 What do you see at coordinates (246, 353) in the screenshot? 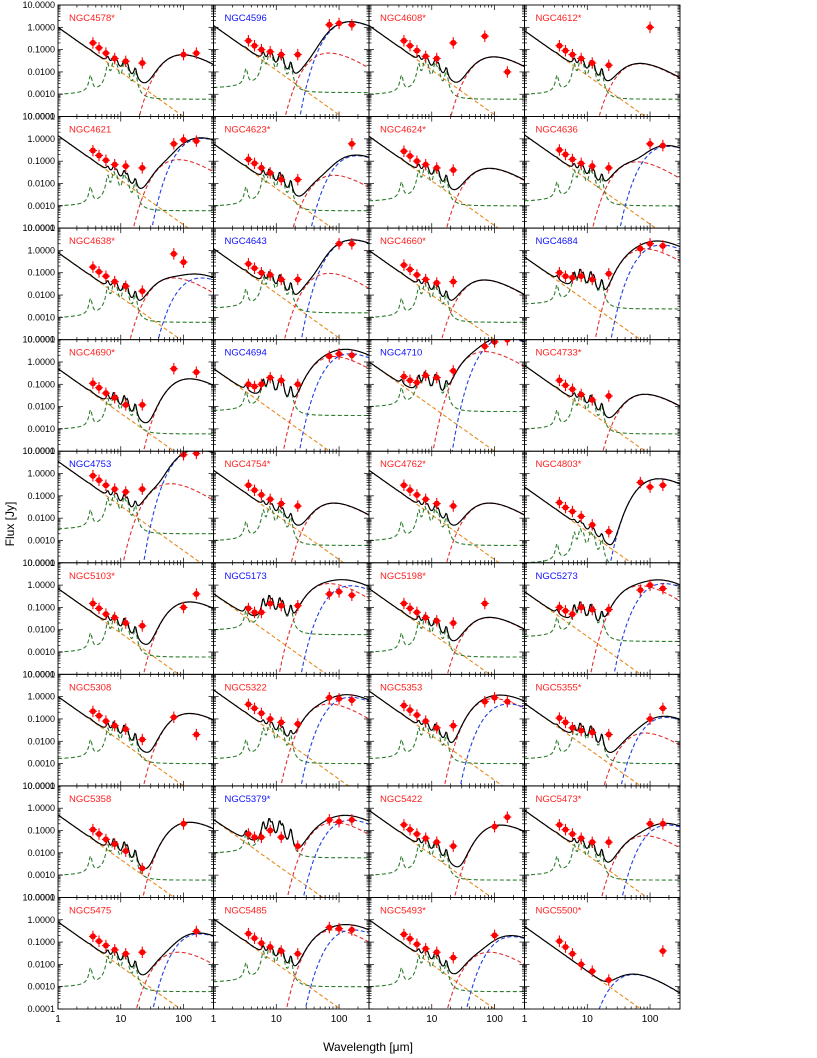
I see `galaxy-name-label: NGC4694` at bounding box center [246, 353].